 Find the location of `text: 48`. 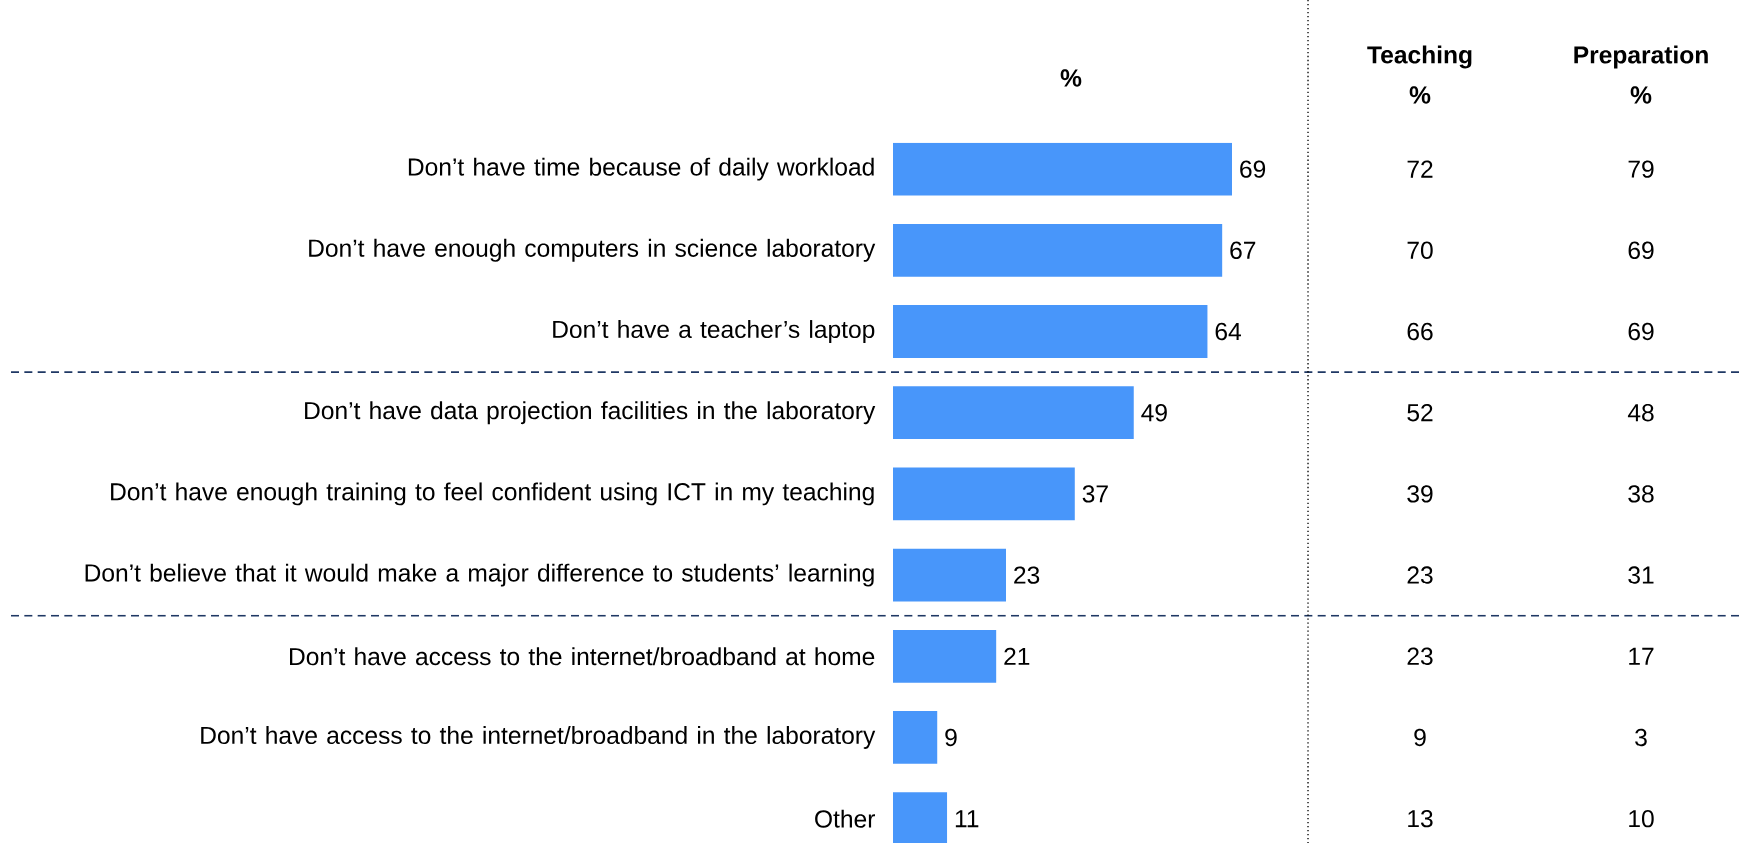

text: 48 is located at coordinates (1640, 412).